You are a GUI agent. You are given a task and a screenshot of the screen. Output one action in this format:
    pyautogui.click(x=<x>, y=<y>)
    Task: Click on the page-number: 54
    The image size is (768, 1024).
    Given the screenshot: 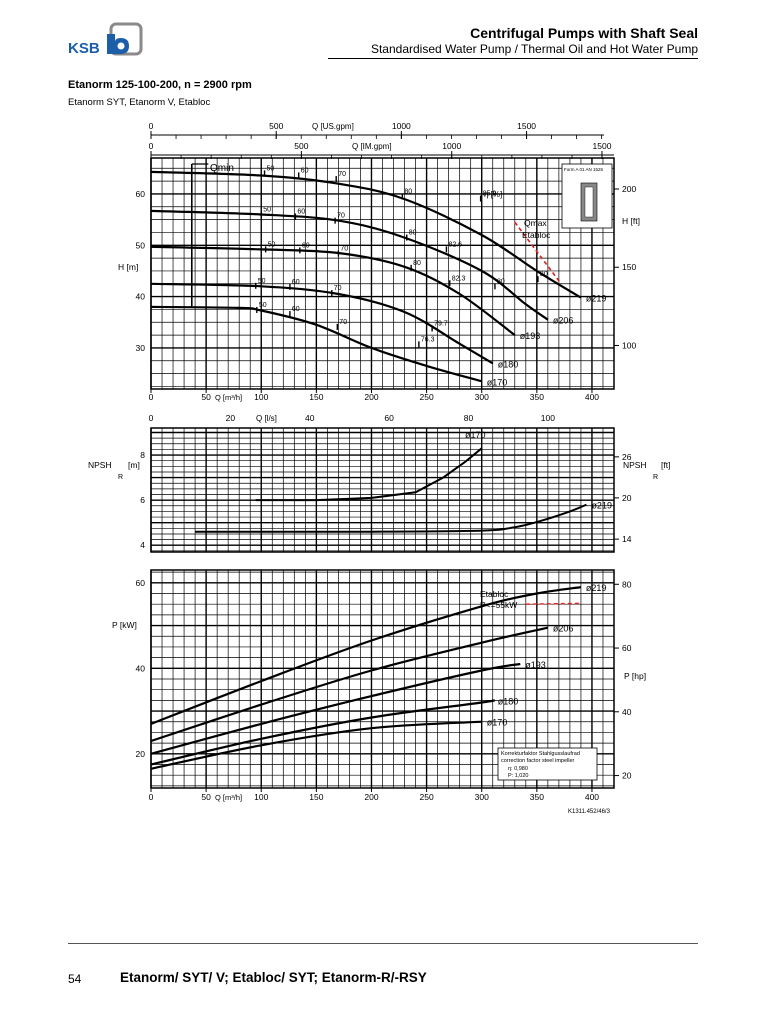 What is the action you would take?
    pyautogui.click(x=75, y=979)
    